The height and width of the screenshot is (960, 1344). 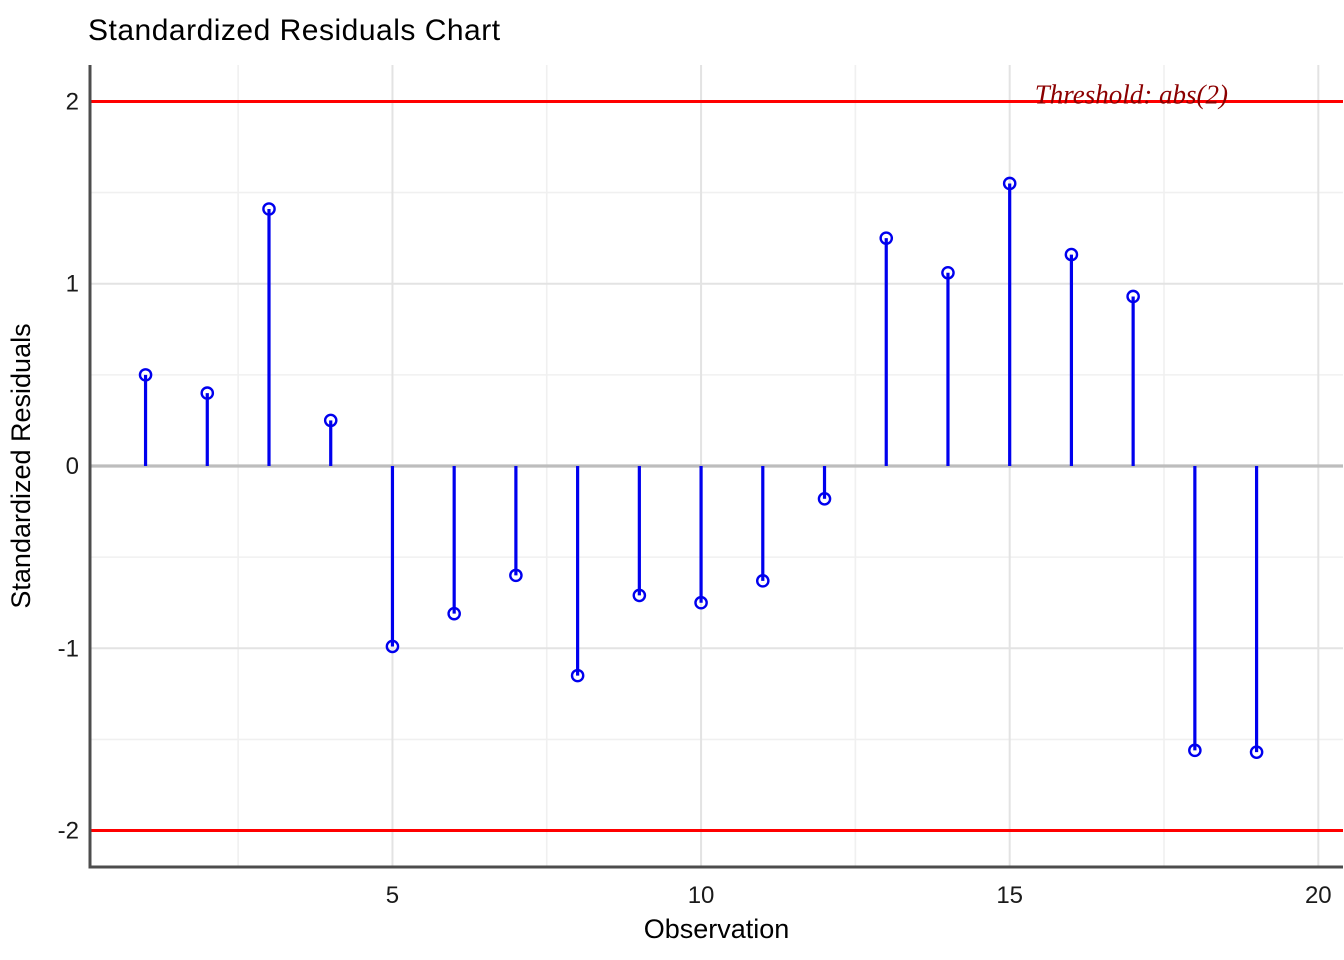 What do you see at coordinates (68, 831) in the screenshot?
I see `y-tick-label: -2` at bounding box center [68, 831].